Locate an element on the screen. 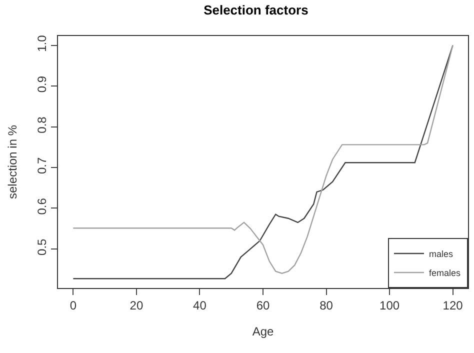  x-tick-label: 100 is located at coordinates (390, 305).